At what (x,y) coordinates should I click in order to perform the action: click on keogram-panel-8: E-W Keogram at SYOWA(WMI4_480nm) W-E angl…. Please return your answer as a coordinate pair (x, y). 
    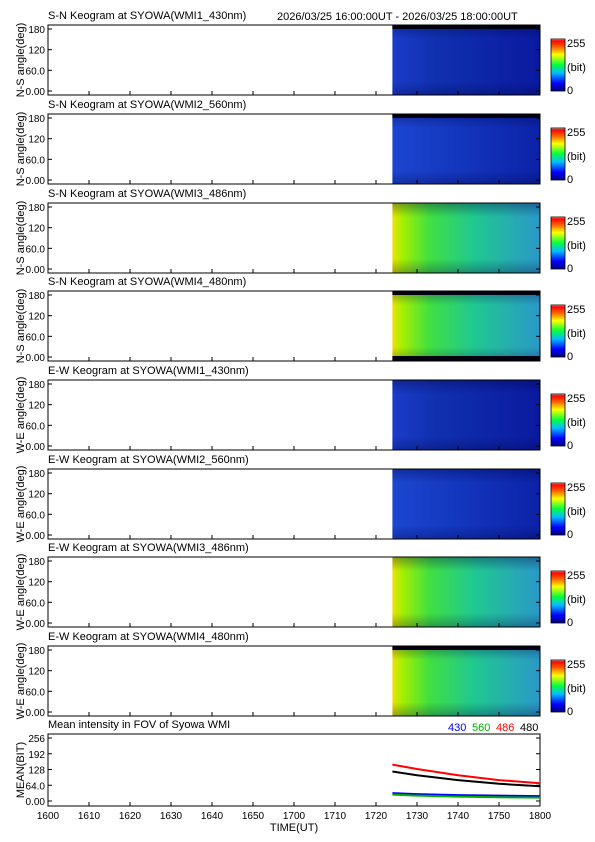
    Looking at the image, I should click on (300, 675).